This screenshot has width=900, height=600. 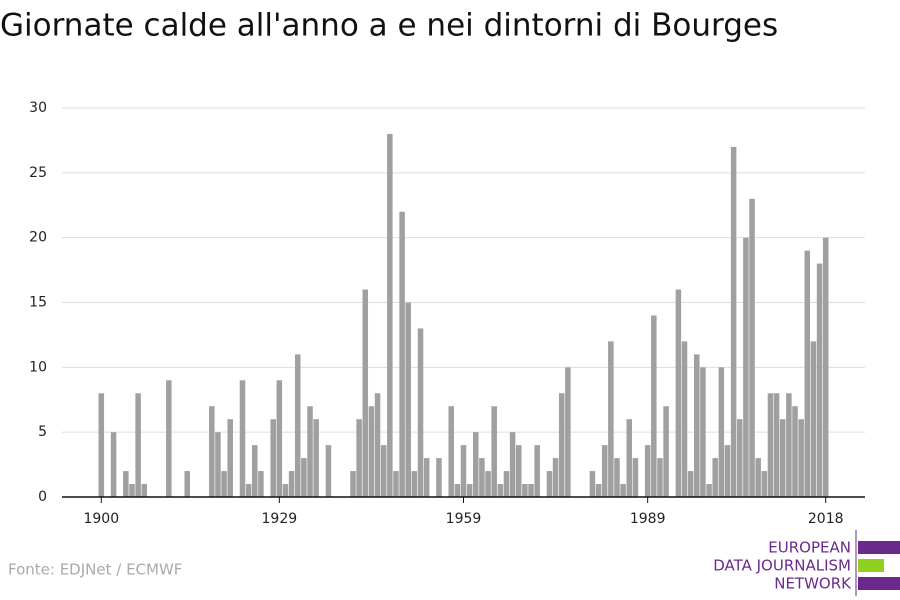 I want to click on y-tick-label: 20, so click(x=38, y=238).